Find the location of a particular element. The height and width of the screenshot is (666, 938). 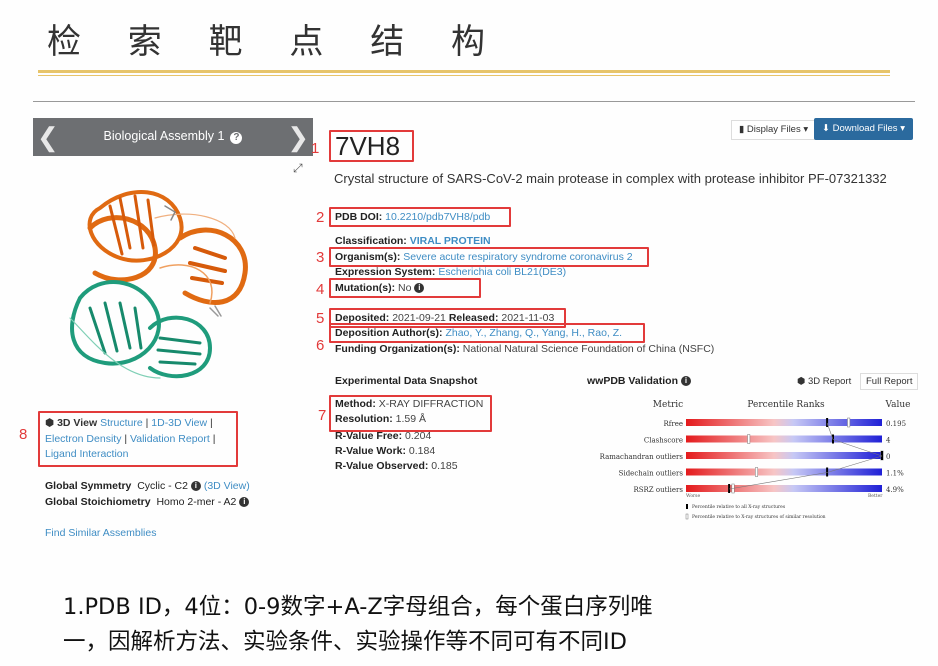

prev-assembly-icon: ❮ is located at coordinates (48, 137).